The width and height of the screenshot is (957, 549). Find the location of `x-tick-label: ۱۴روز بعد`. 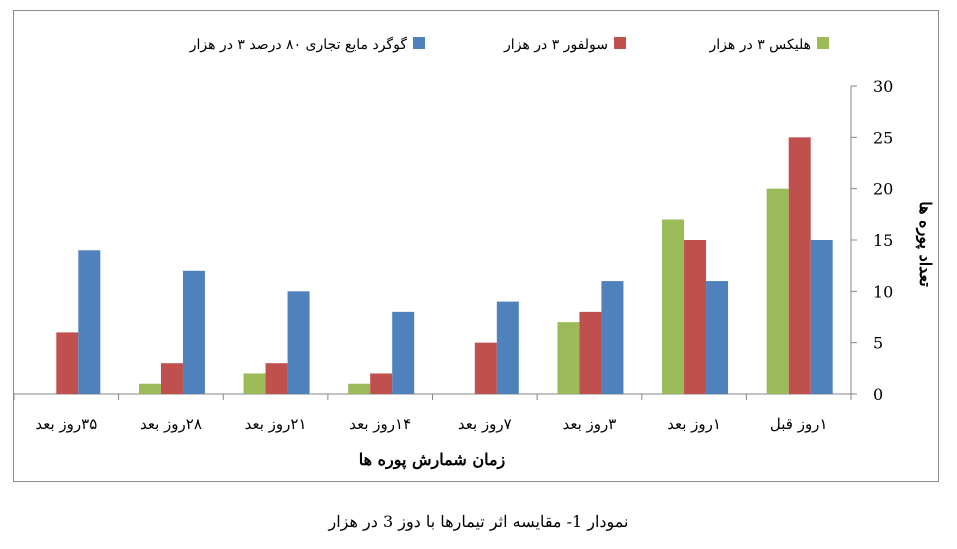

x-tick-label: ۱۴روز بعد is located at coordinates (380, 424).